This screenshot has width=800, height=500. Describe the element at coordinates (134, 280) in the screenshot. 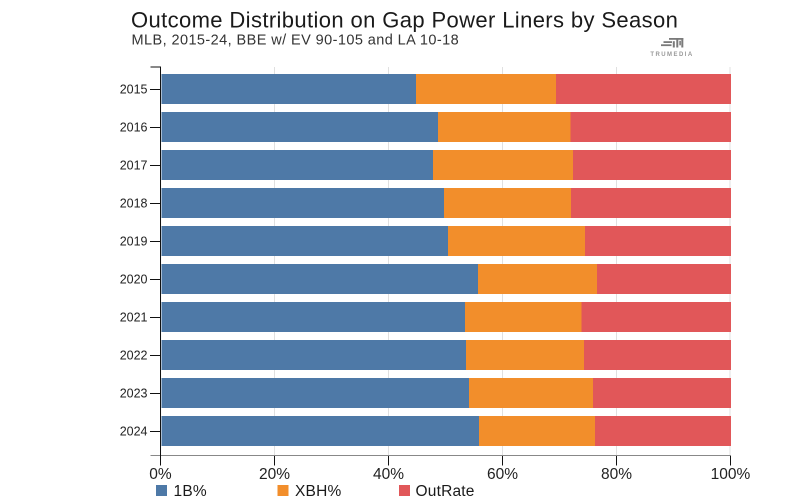

I see `svg-text: 2020` at that location.